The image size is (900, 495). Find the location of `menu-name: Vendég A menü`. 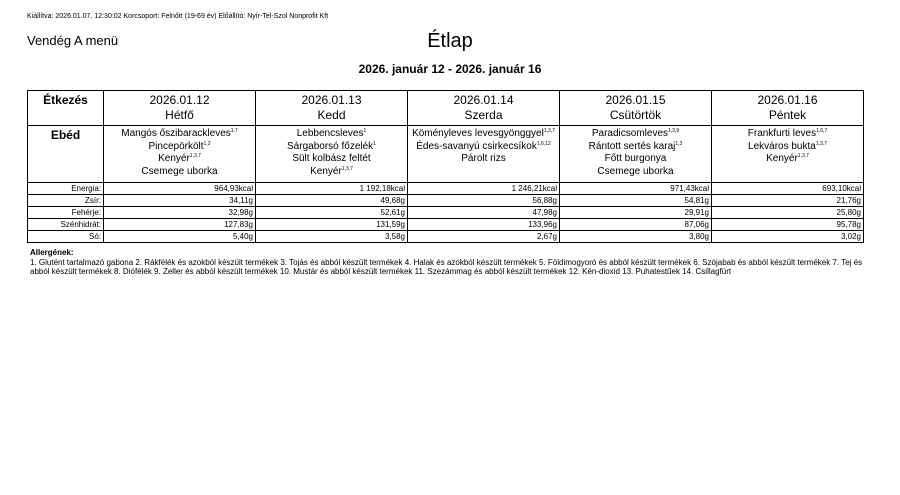

menu-name: Vendég A menü is located at coordinates (73, 40).